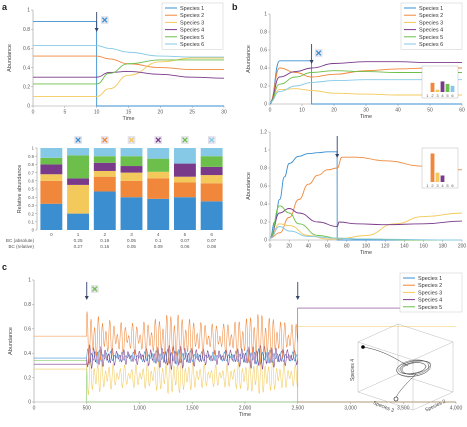 This screenshot has height=427, width=467. I want to click on inset-category-label: 1, so click(427, 95).